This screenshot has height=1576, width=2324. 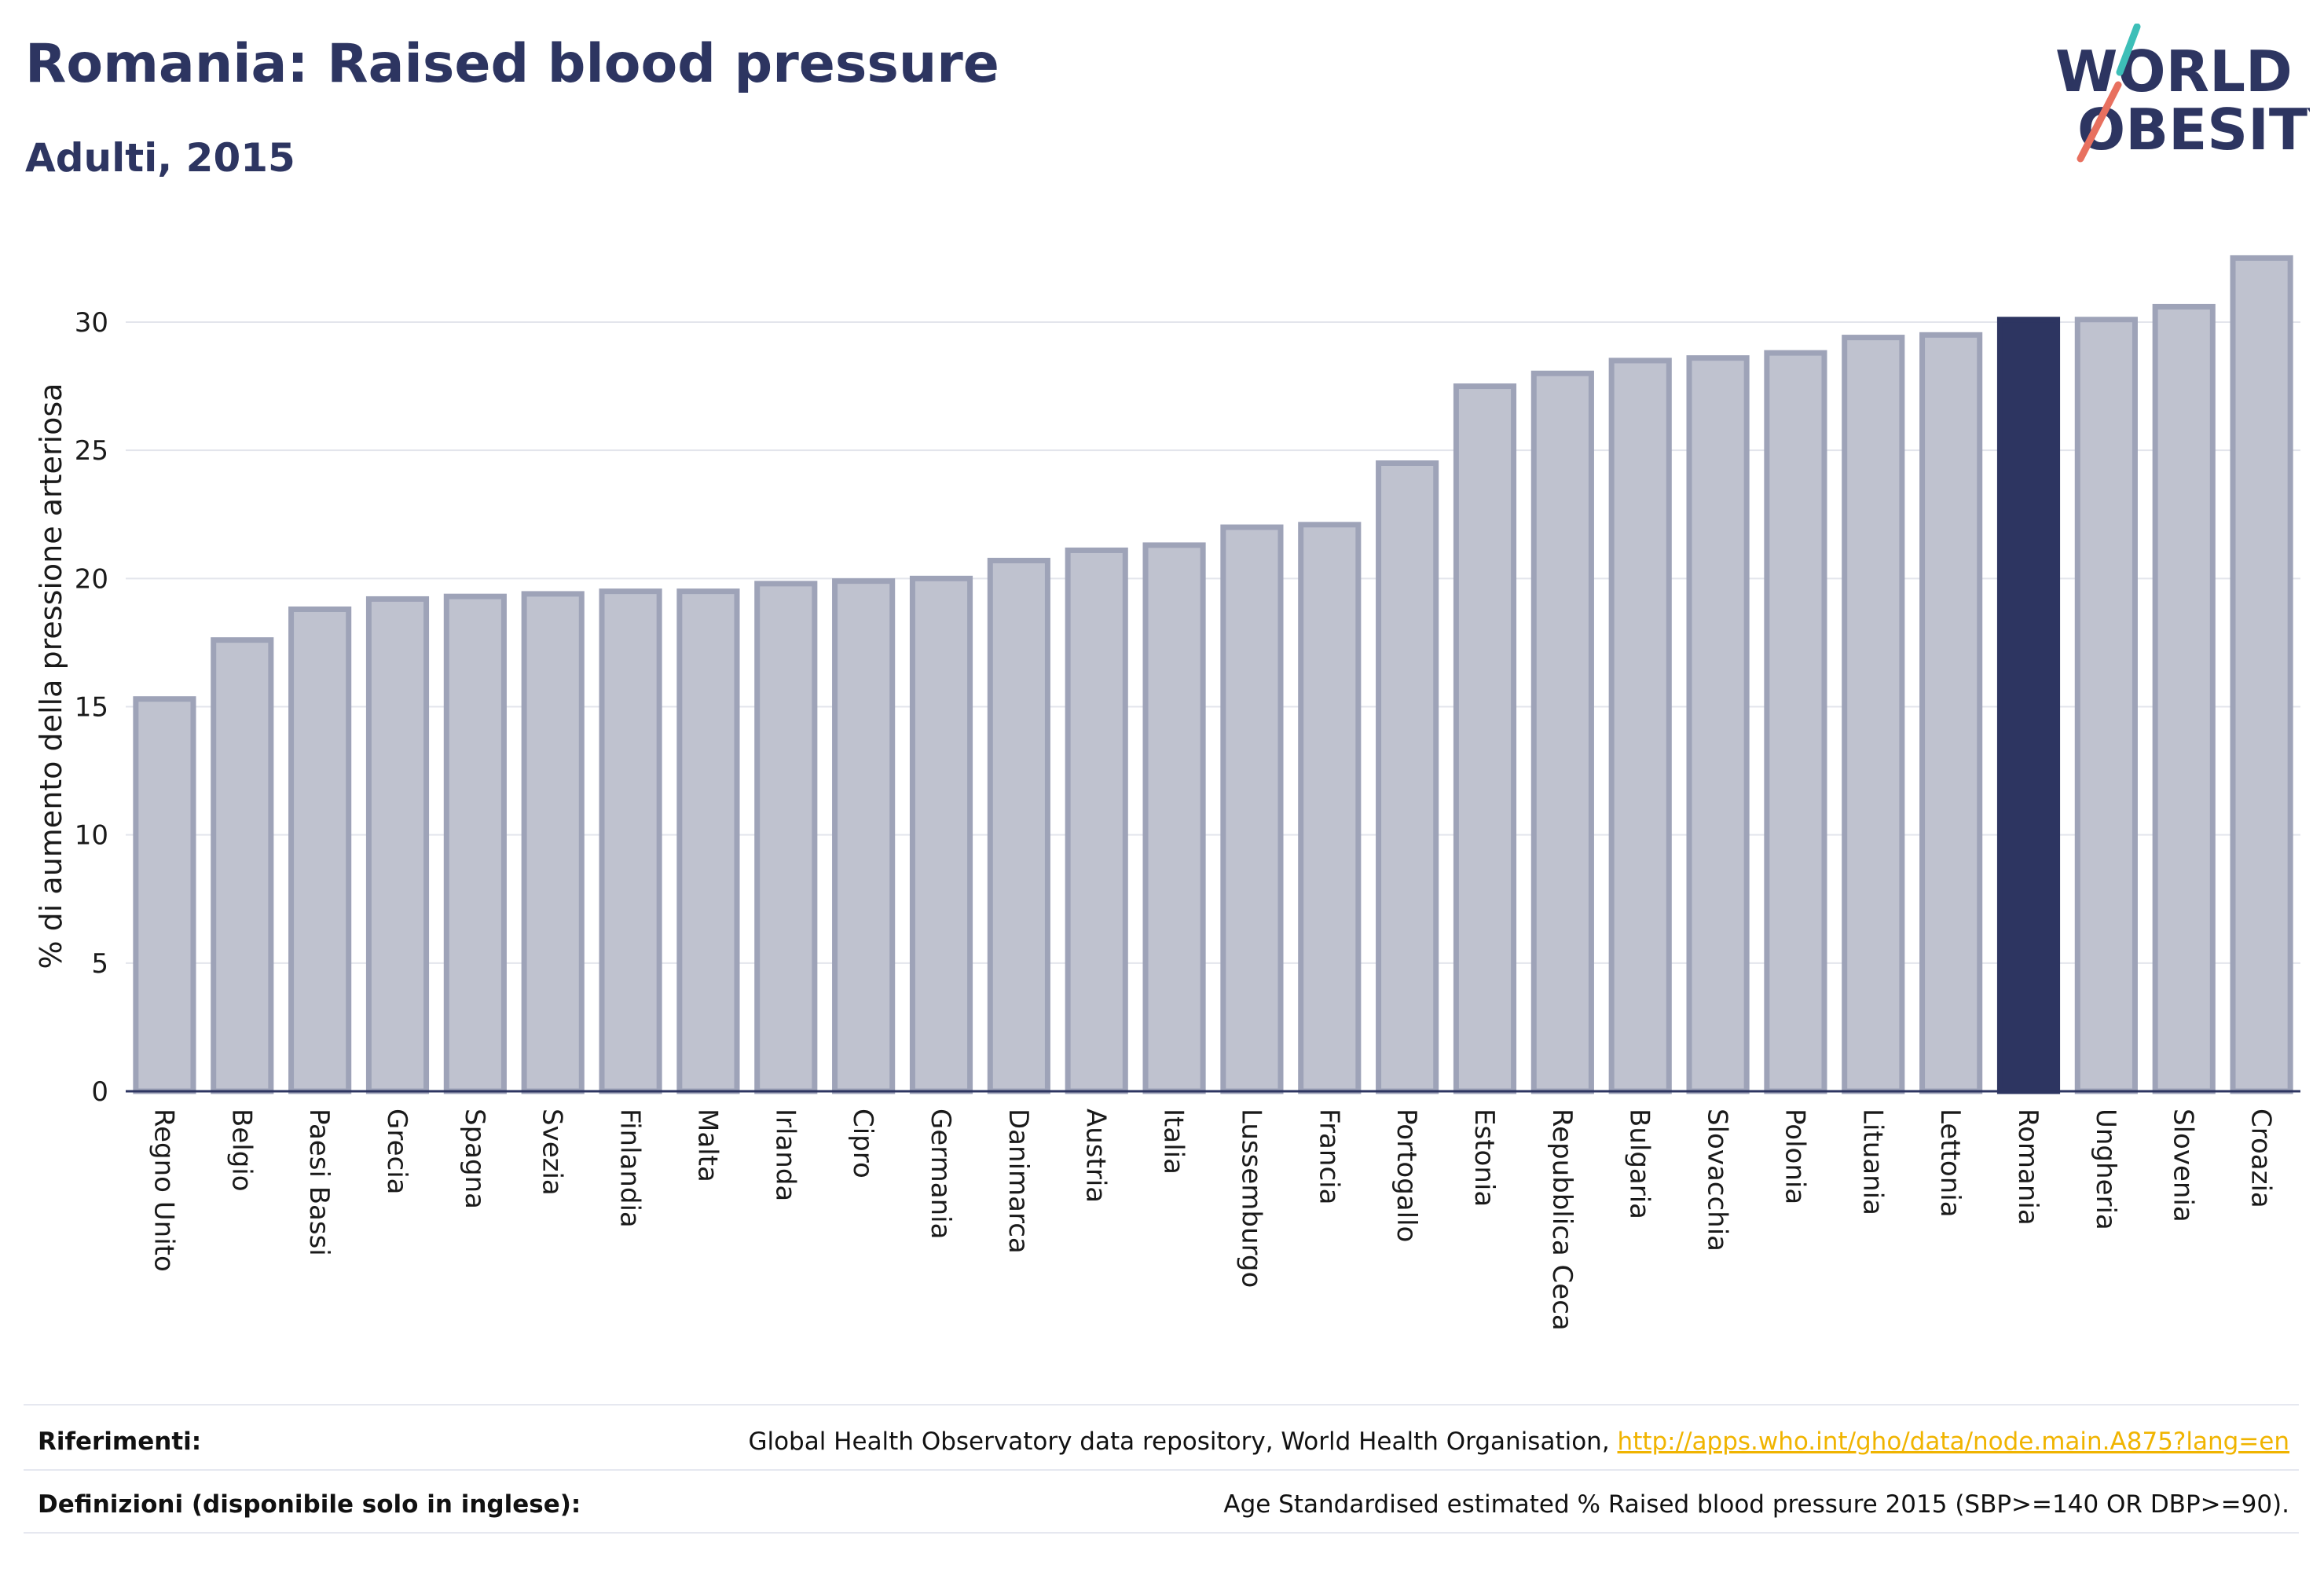 I want to click on x-tick-label: Danimarca, so click(x=1018, y=1181).